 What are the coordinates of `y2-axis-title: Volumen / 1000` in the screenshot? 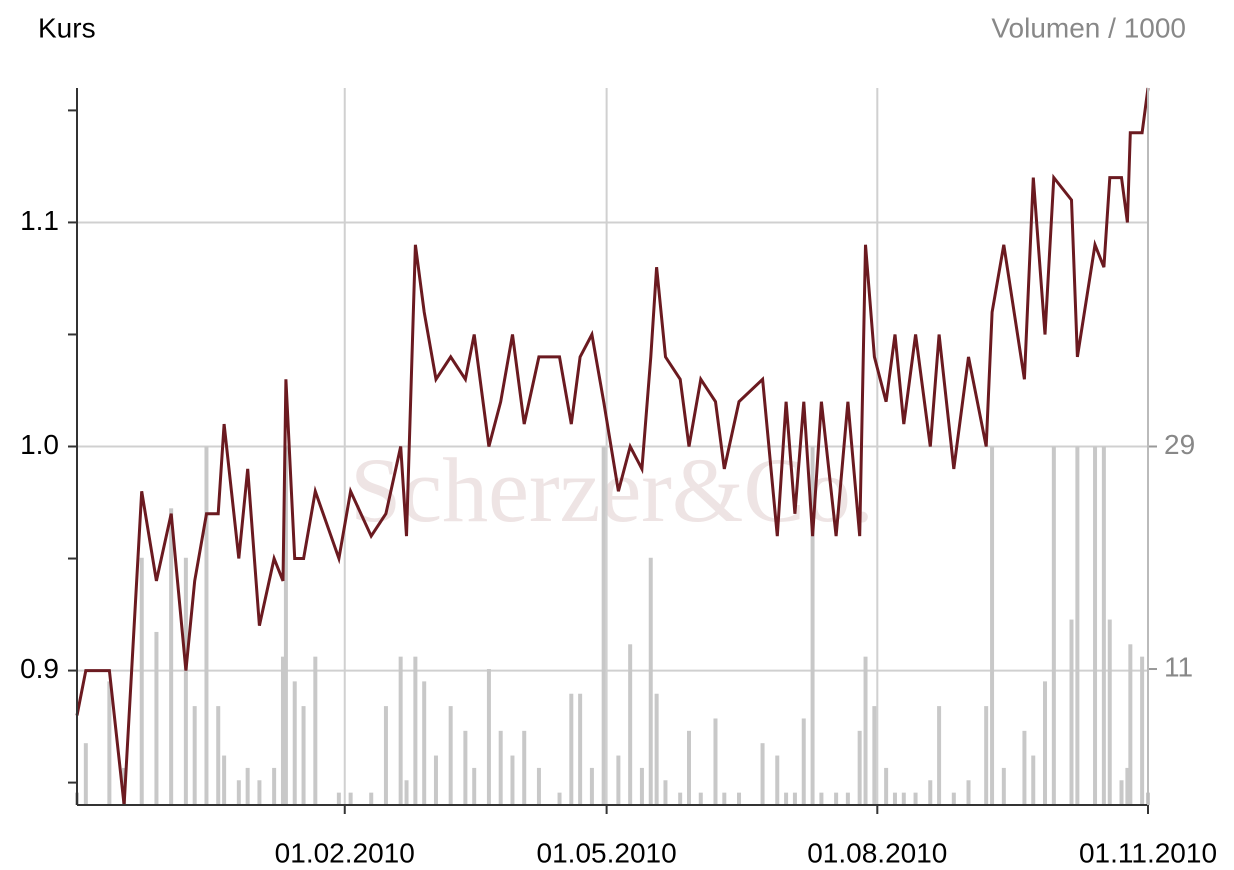 It's located at (1088, 27).